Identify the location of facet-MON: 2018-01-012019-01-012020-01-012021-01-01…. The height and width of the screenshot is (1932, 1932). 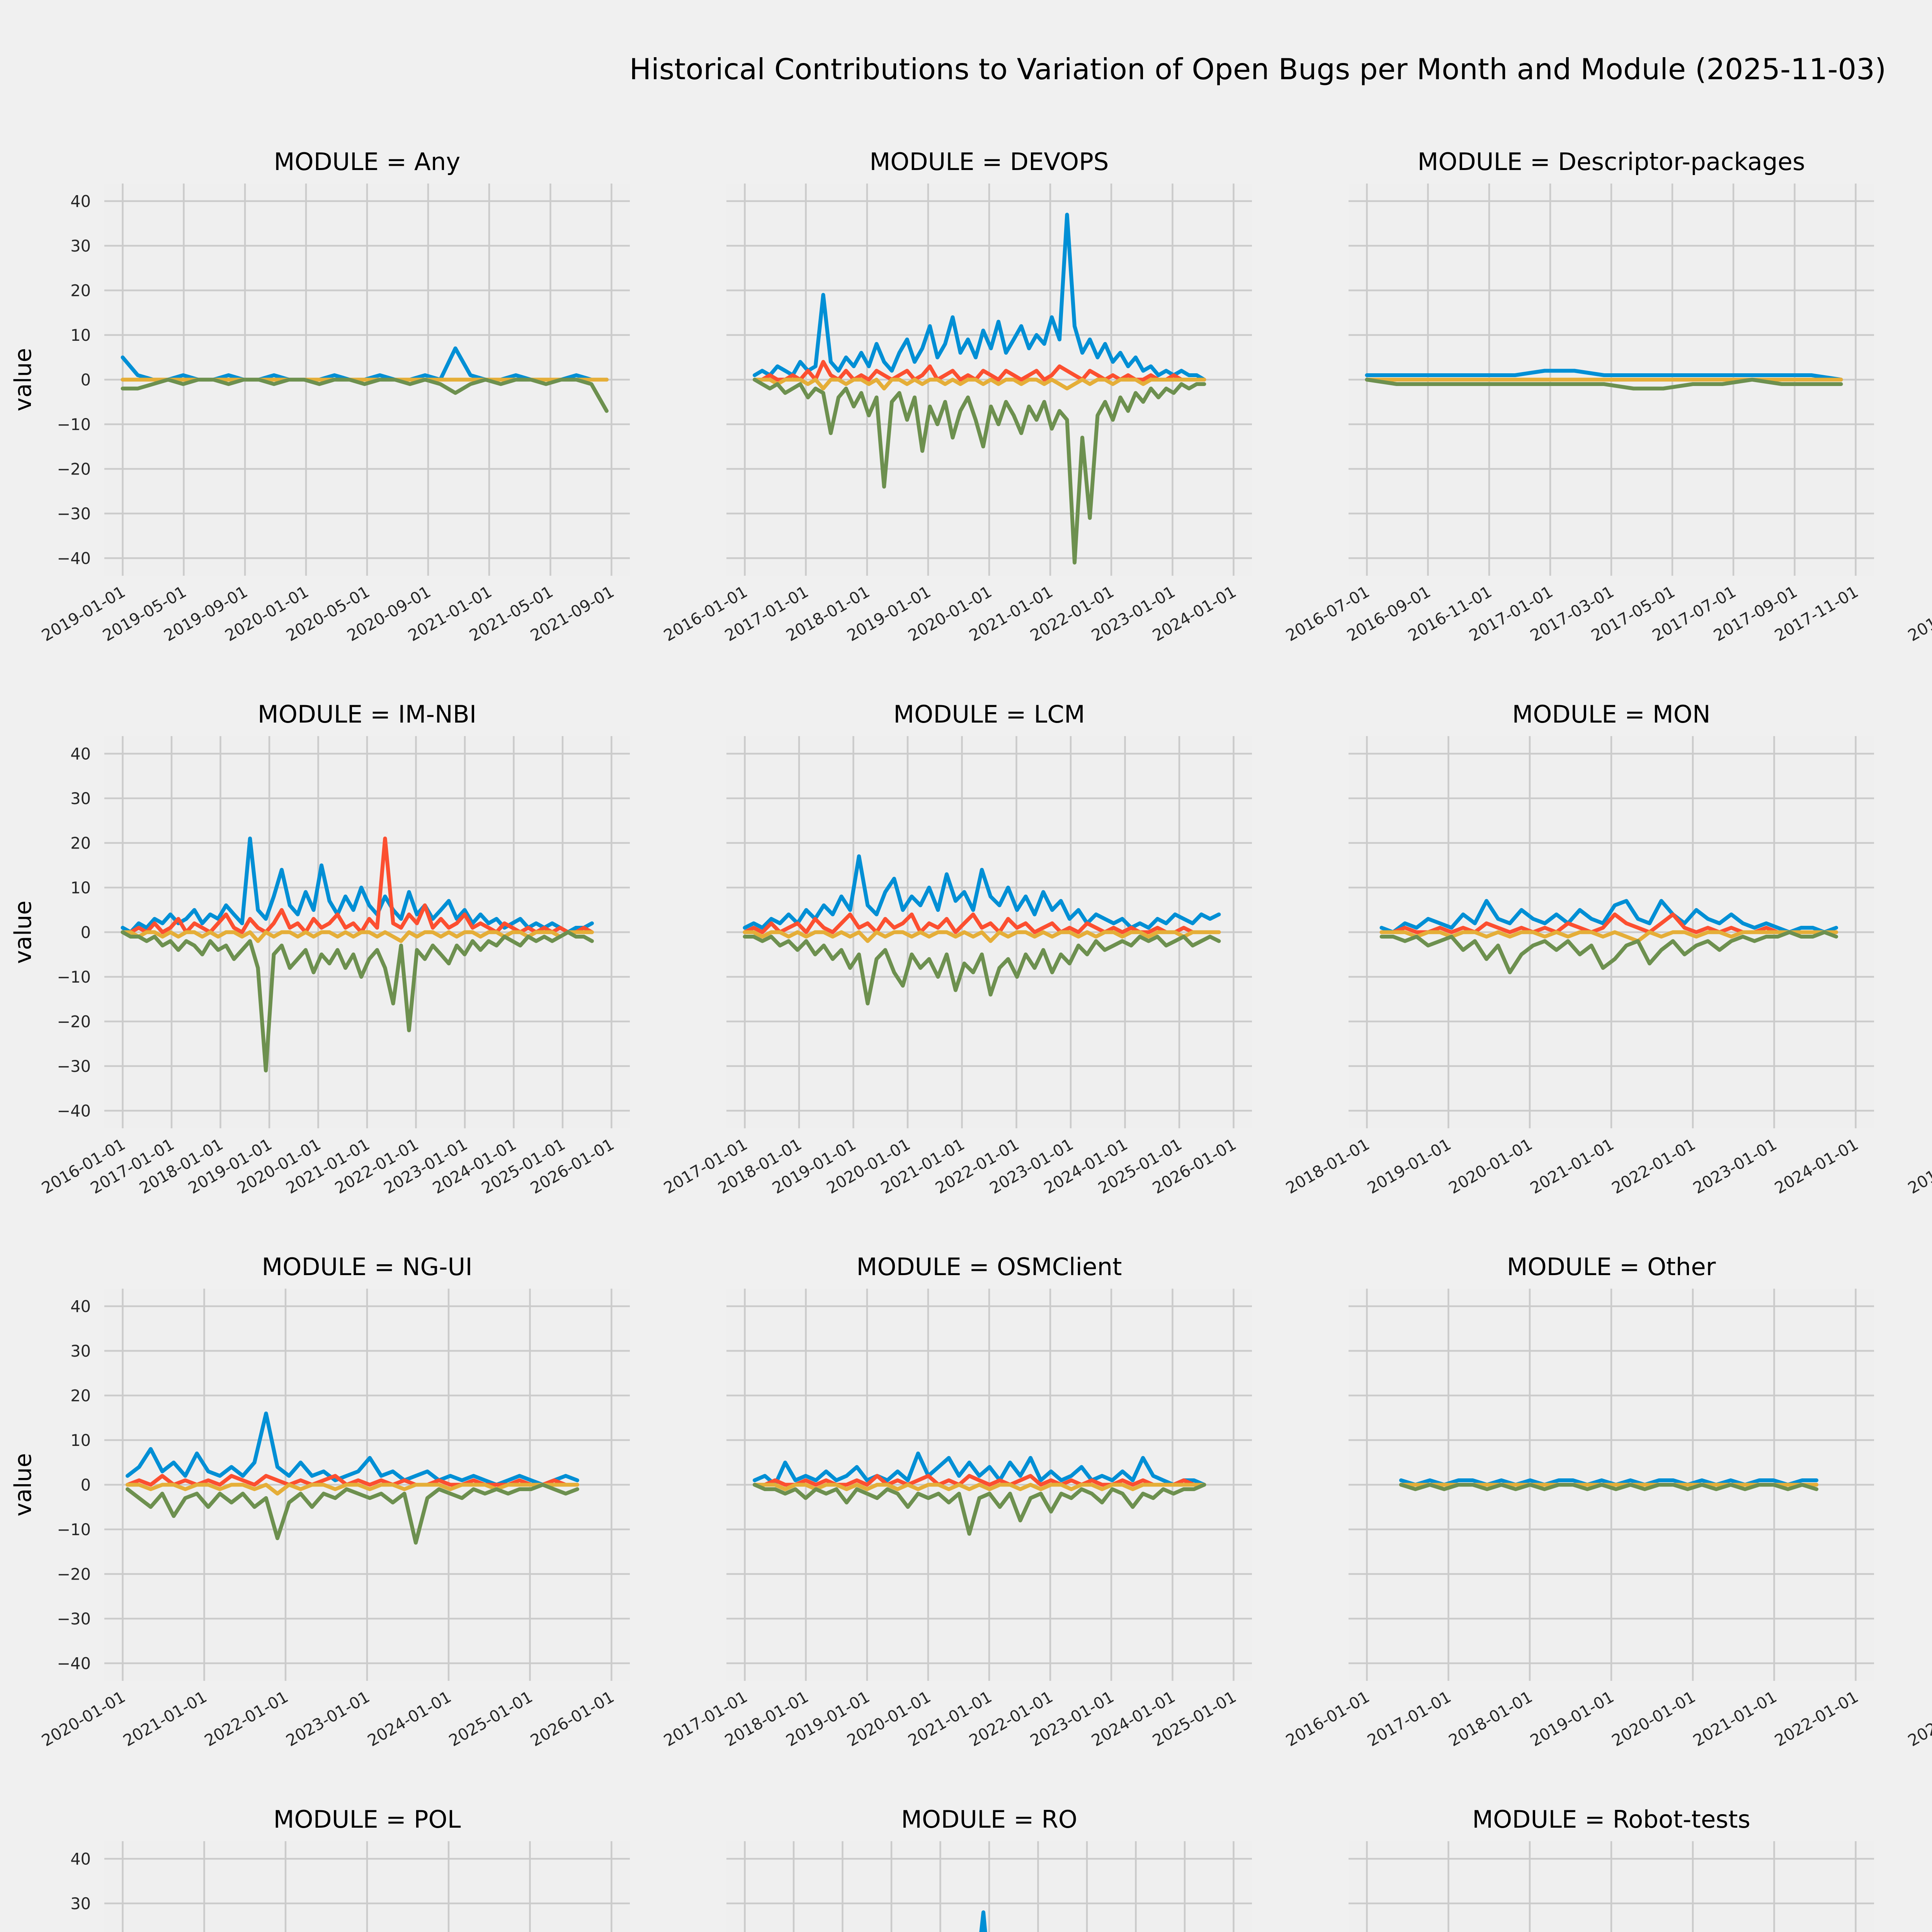
(1578, 949).